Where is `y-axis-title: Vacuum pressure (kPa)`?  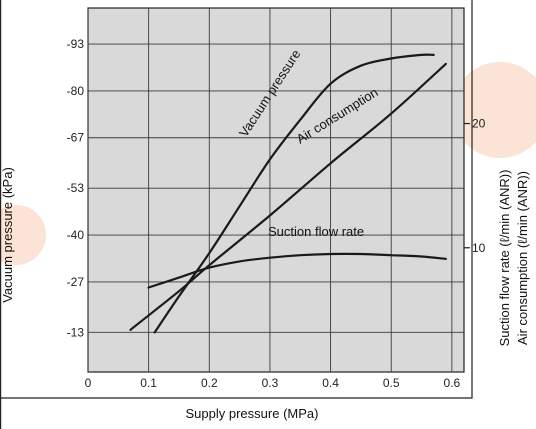
y-axis-title: Vacuum pressure (kPa) is located at coordinates (7, 235).